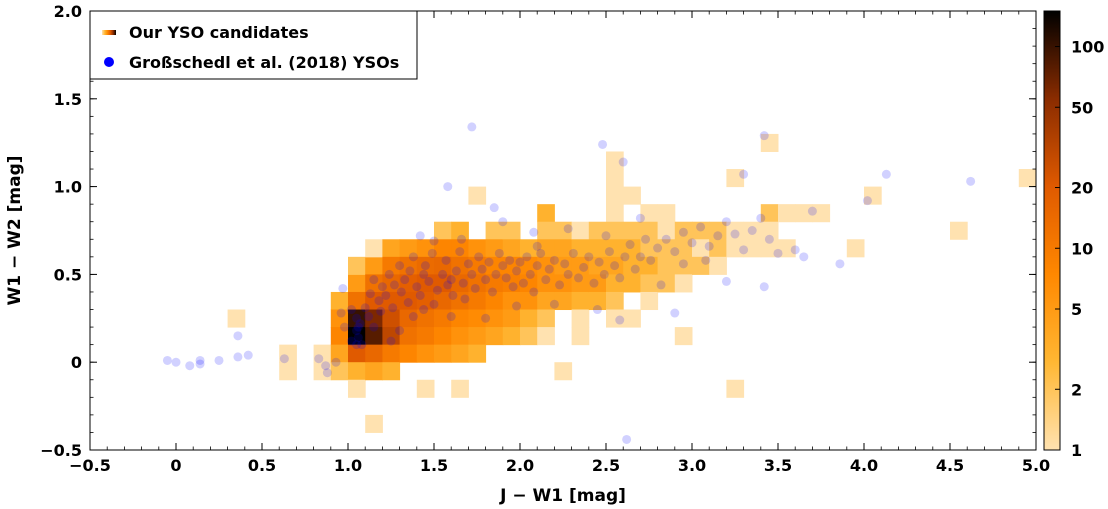  What do you see at coordinates (109, 32) in the screenshot?
I see `legend-marker-gradient` at bounding box center [109, 32].